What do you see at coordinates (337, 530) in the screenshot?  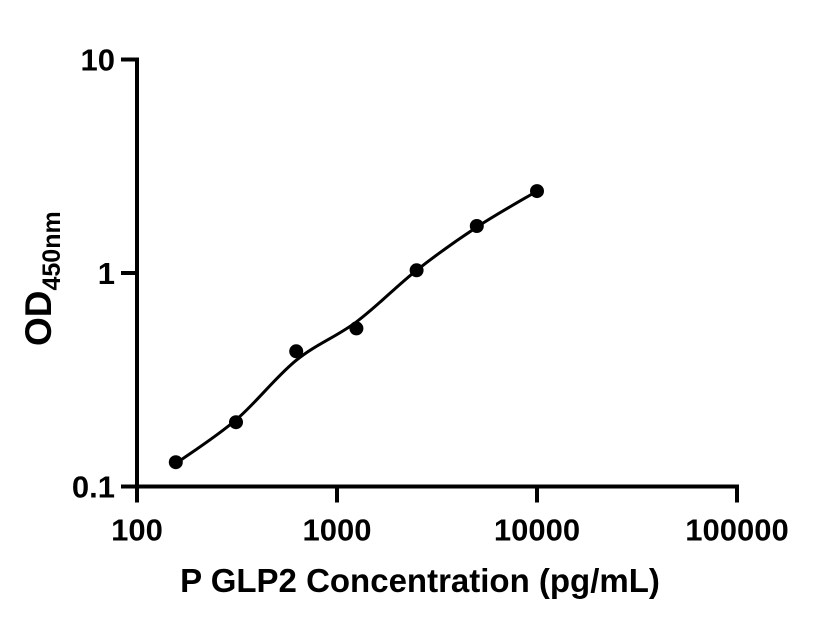 I see `x-axis-tick-label: 1000` at bounding box center [337, 530].